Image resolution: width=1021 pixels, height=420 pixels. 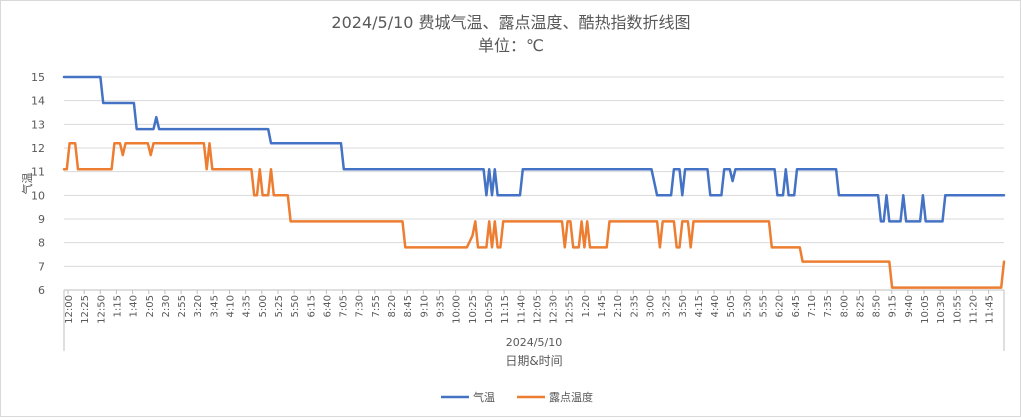 What do you see at coordinates (484, 397) in the screenshot?
I see `legend-label: 气温` at bounding box center [484, 397].